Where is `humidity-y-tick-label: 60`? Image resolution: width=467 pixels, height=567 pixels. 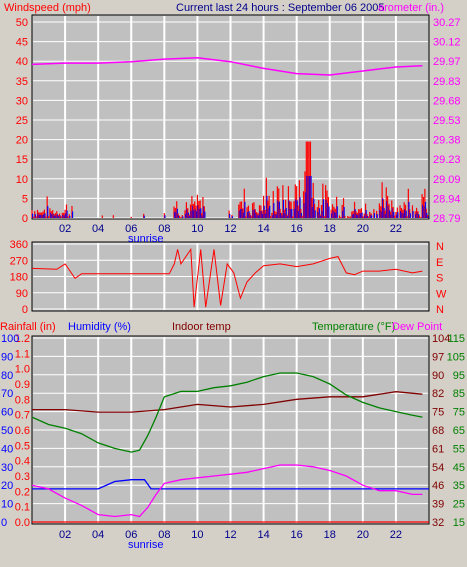
humidity-y-tick-label: 60 is located at coordinates (7, 413).